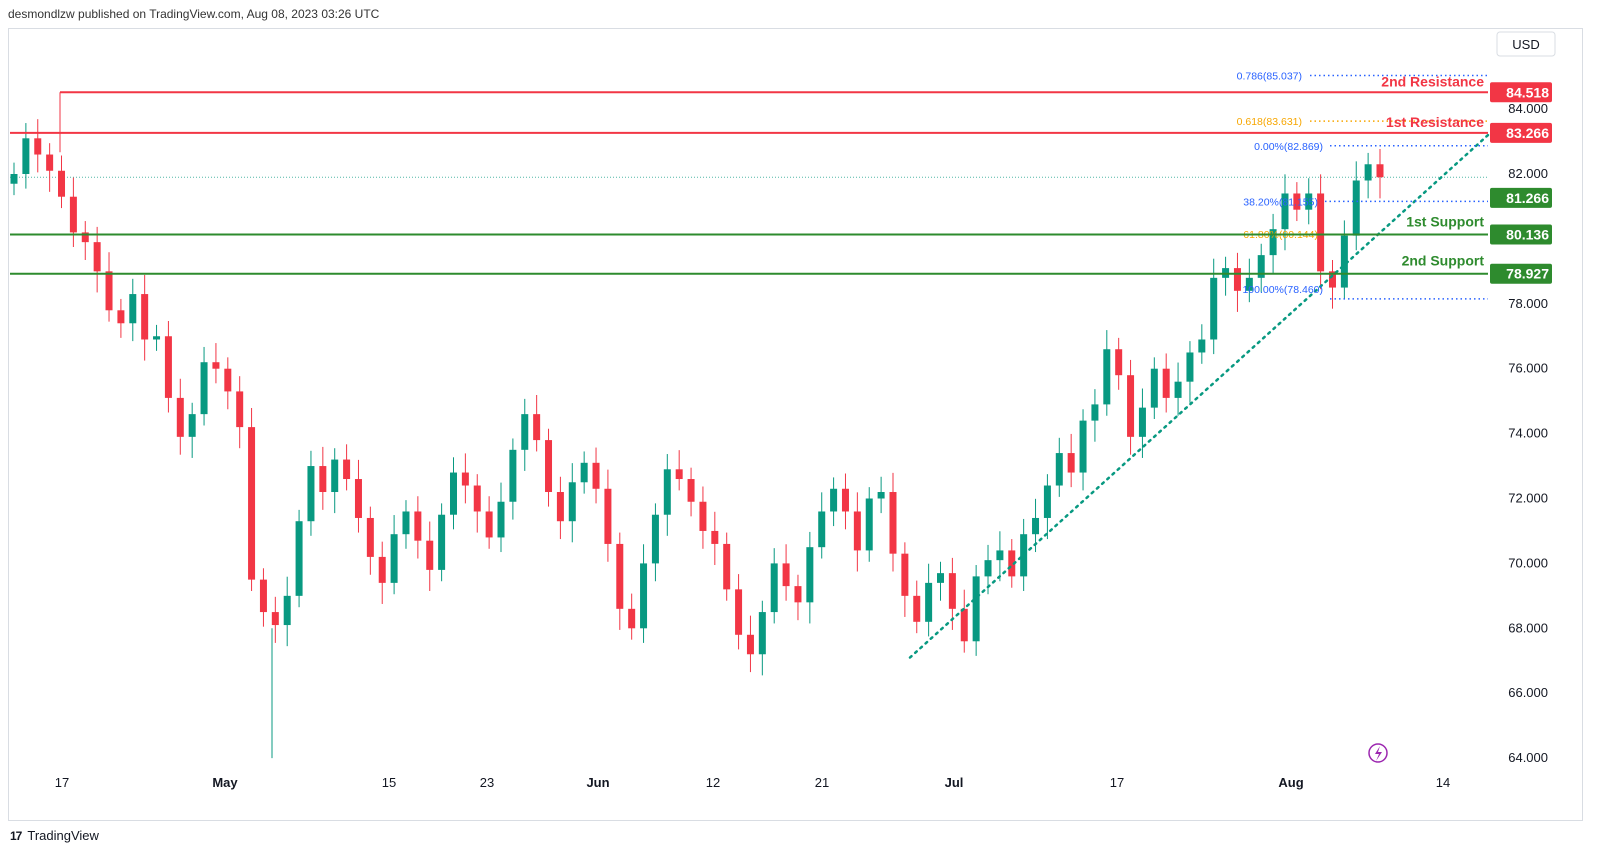 This screenshot has width=1600, height=851. Describe the element at coordinates (1435, 122) in the screenshot. I see `level-name: 1st Resistance` at that location.